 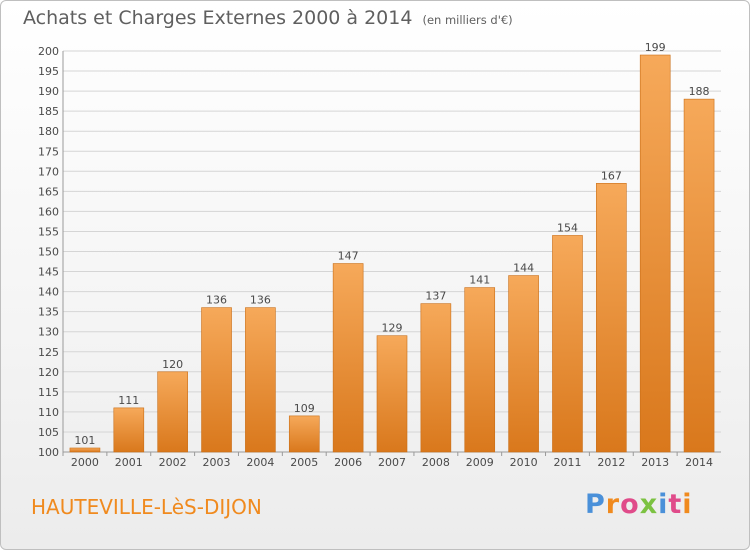 I want to click on x-tick-label-2011: 2011, so click(x=567, y=462).